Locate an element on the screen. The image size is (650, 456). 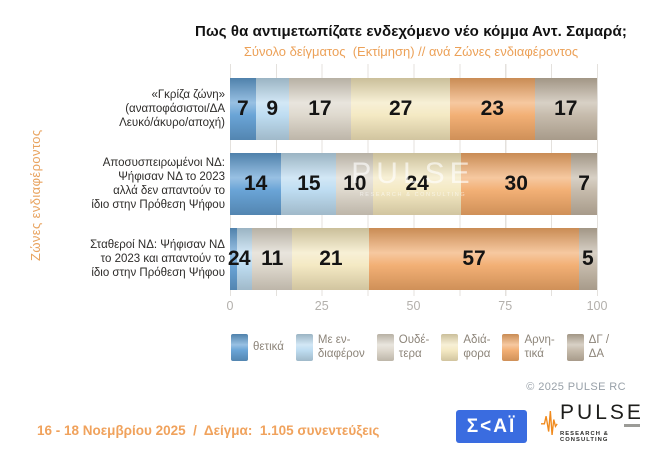
bar-segment: 21 is located at coordinates (331, 259).